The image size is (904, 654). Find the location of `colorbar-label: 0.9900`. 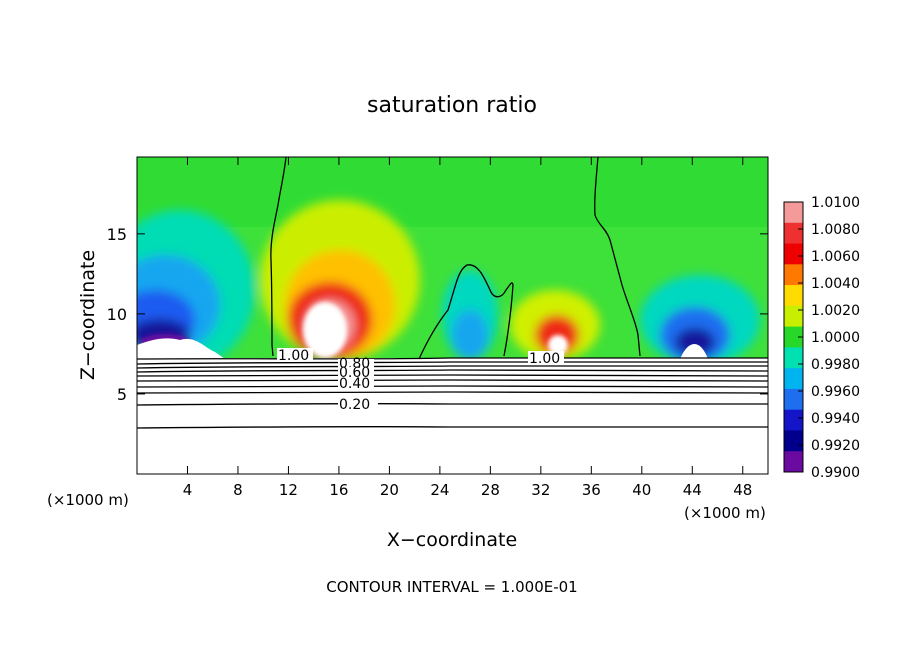

colorbar-label: 0.9900 is located at coordinates (835, 473).